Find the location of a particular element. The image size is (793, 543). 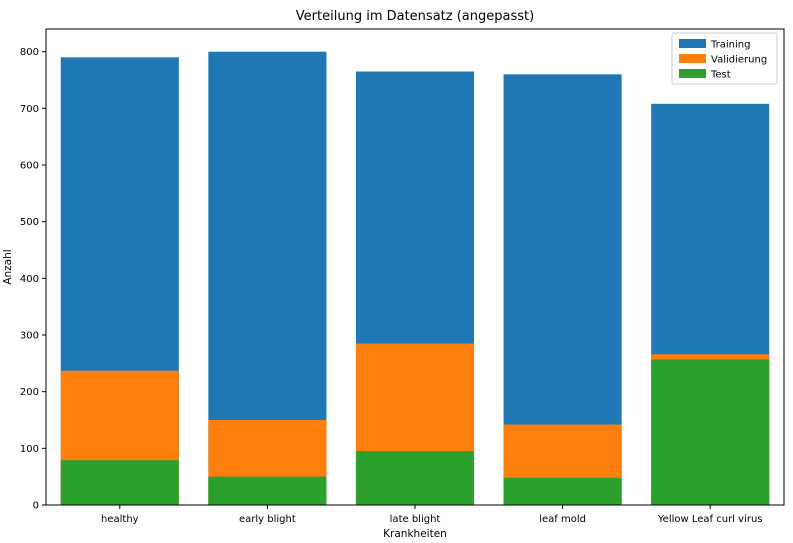

x-axis-label: Krankheiten is located at coordinates (415, 534).